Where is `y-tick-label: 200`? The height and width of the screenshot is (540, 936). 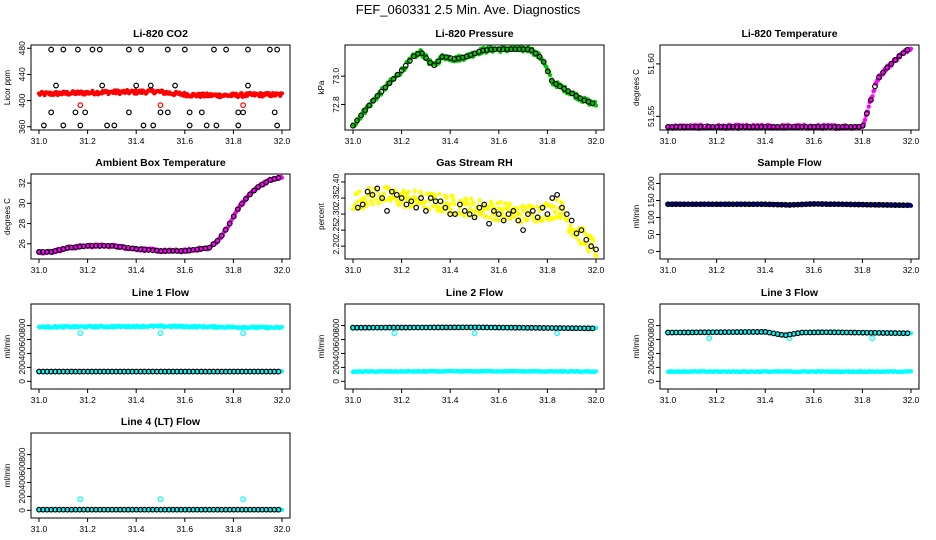
y-tick-label: 200 is located at coordinates (336, 367).